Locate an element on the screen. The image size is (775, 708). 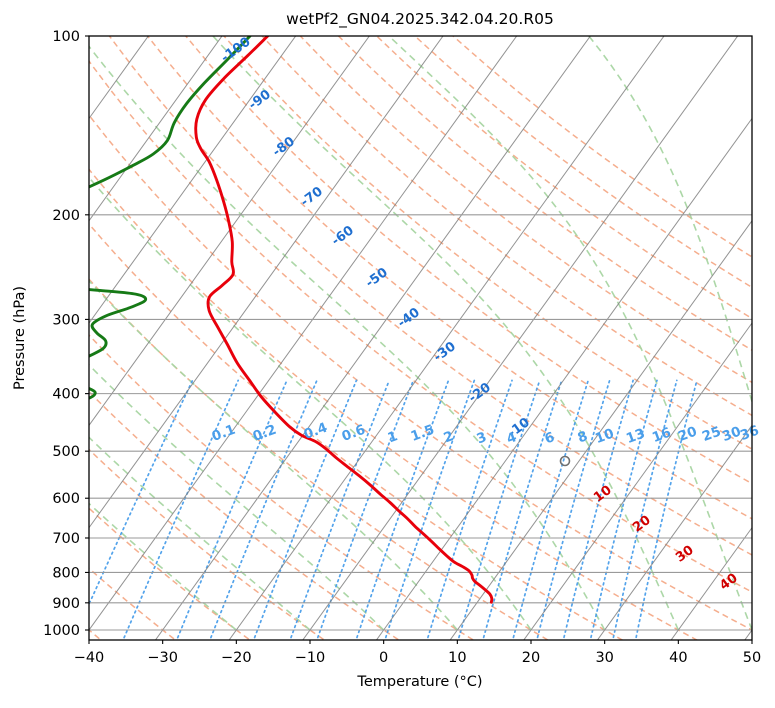
mix-labels-2: 0.4 is located at coordinates (316, 431).